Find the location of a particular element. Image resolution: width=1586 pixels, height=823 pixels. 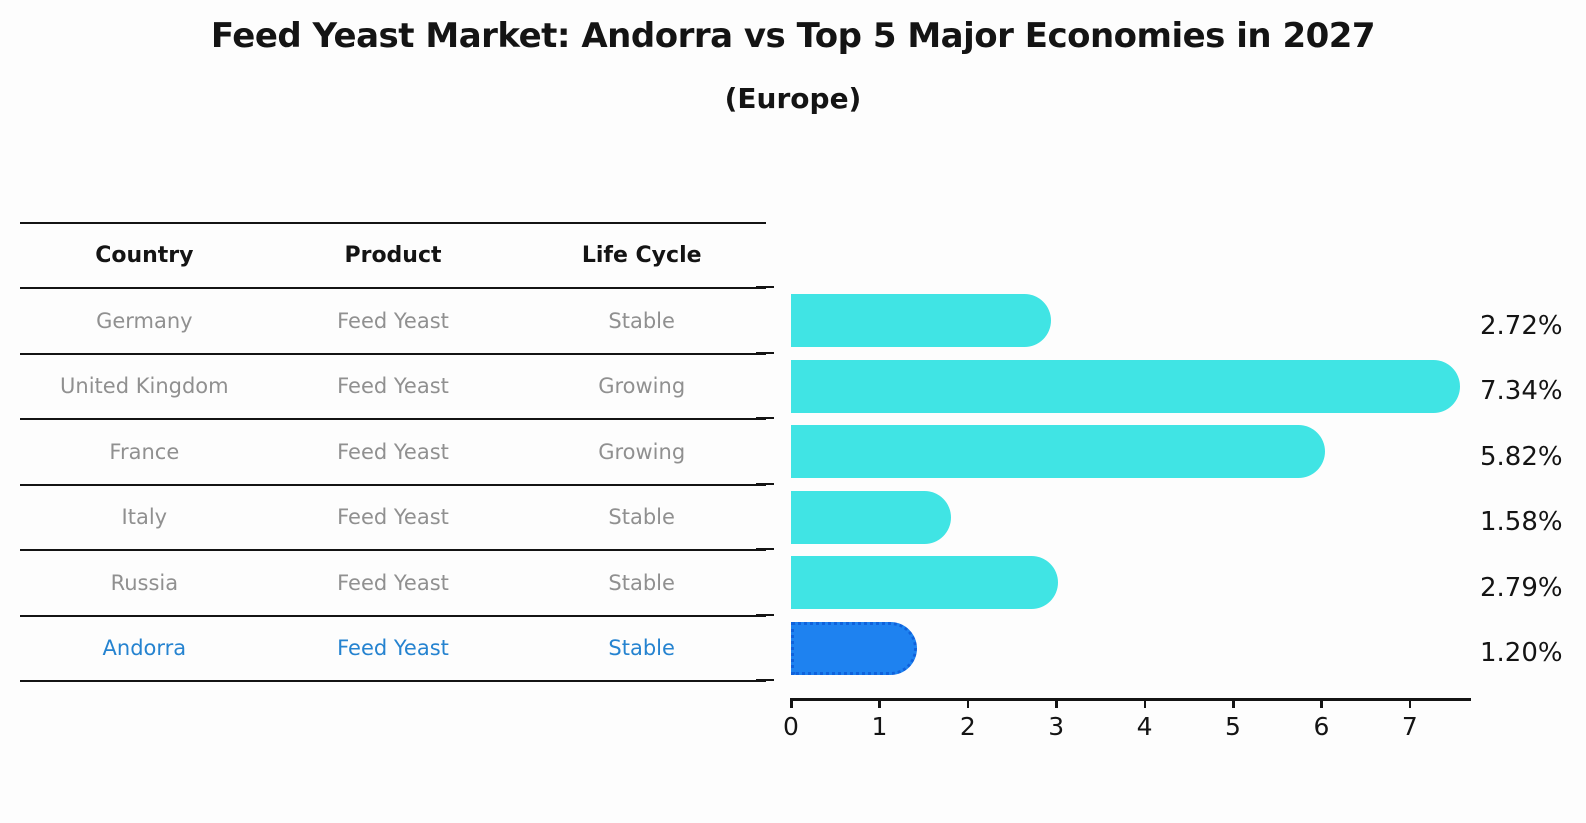

x-axis-tick-label: 4 is located at coordinates (1144, 726).